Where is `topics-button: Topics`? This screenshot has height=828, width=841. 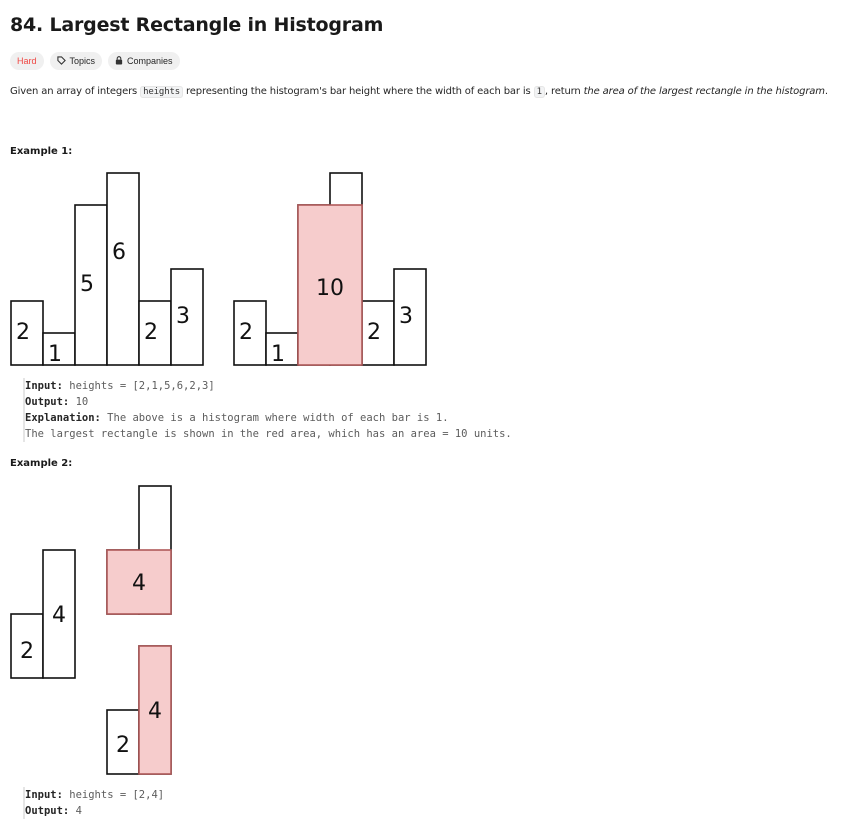
topics-button: Topics is located at coordinates (76, 61).